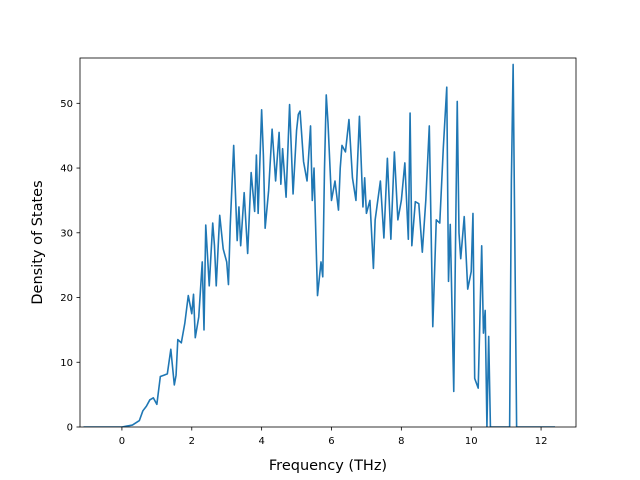  Describe the element at coordinates (331, 441) in the screenshot. I see `x-tick-label: 6` at that location.